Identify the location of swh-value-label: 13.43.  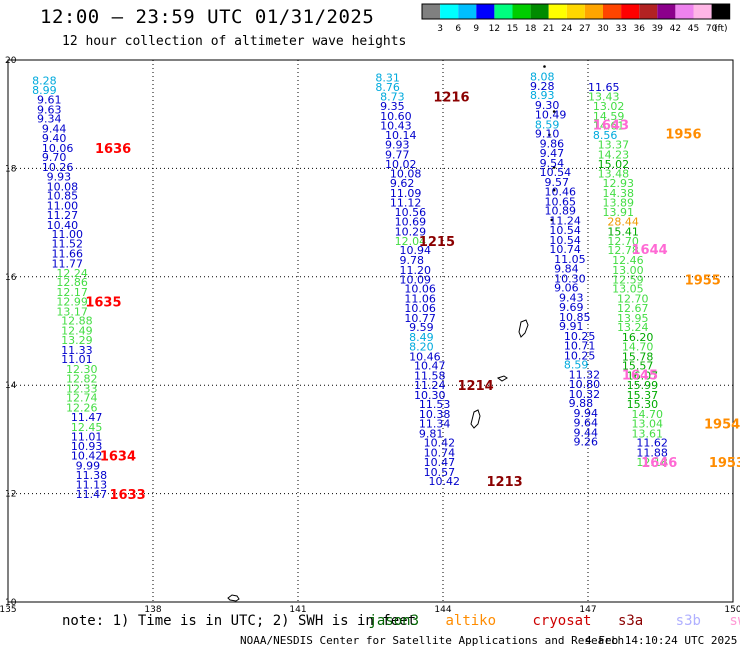
(604, 96).